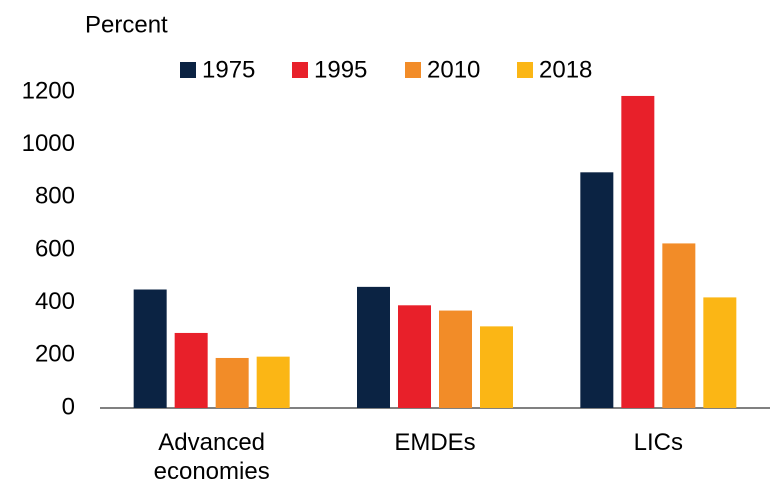 This screenshot has height=490, width=772. I want to click on y-tick-label: 200, so click(55, 354).